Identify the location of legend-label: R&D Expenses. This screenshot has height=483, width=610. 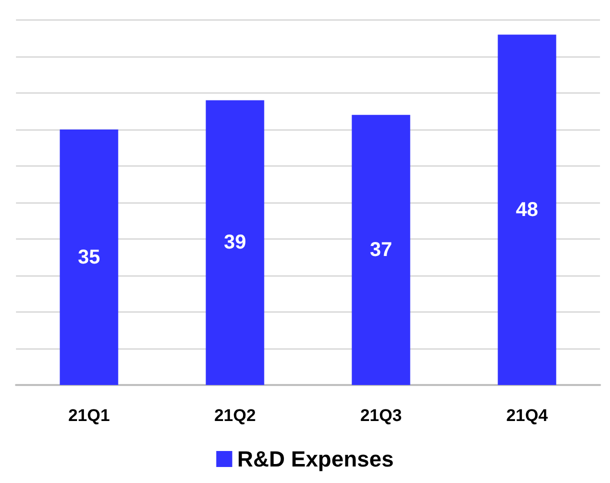
(315, 459).